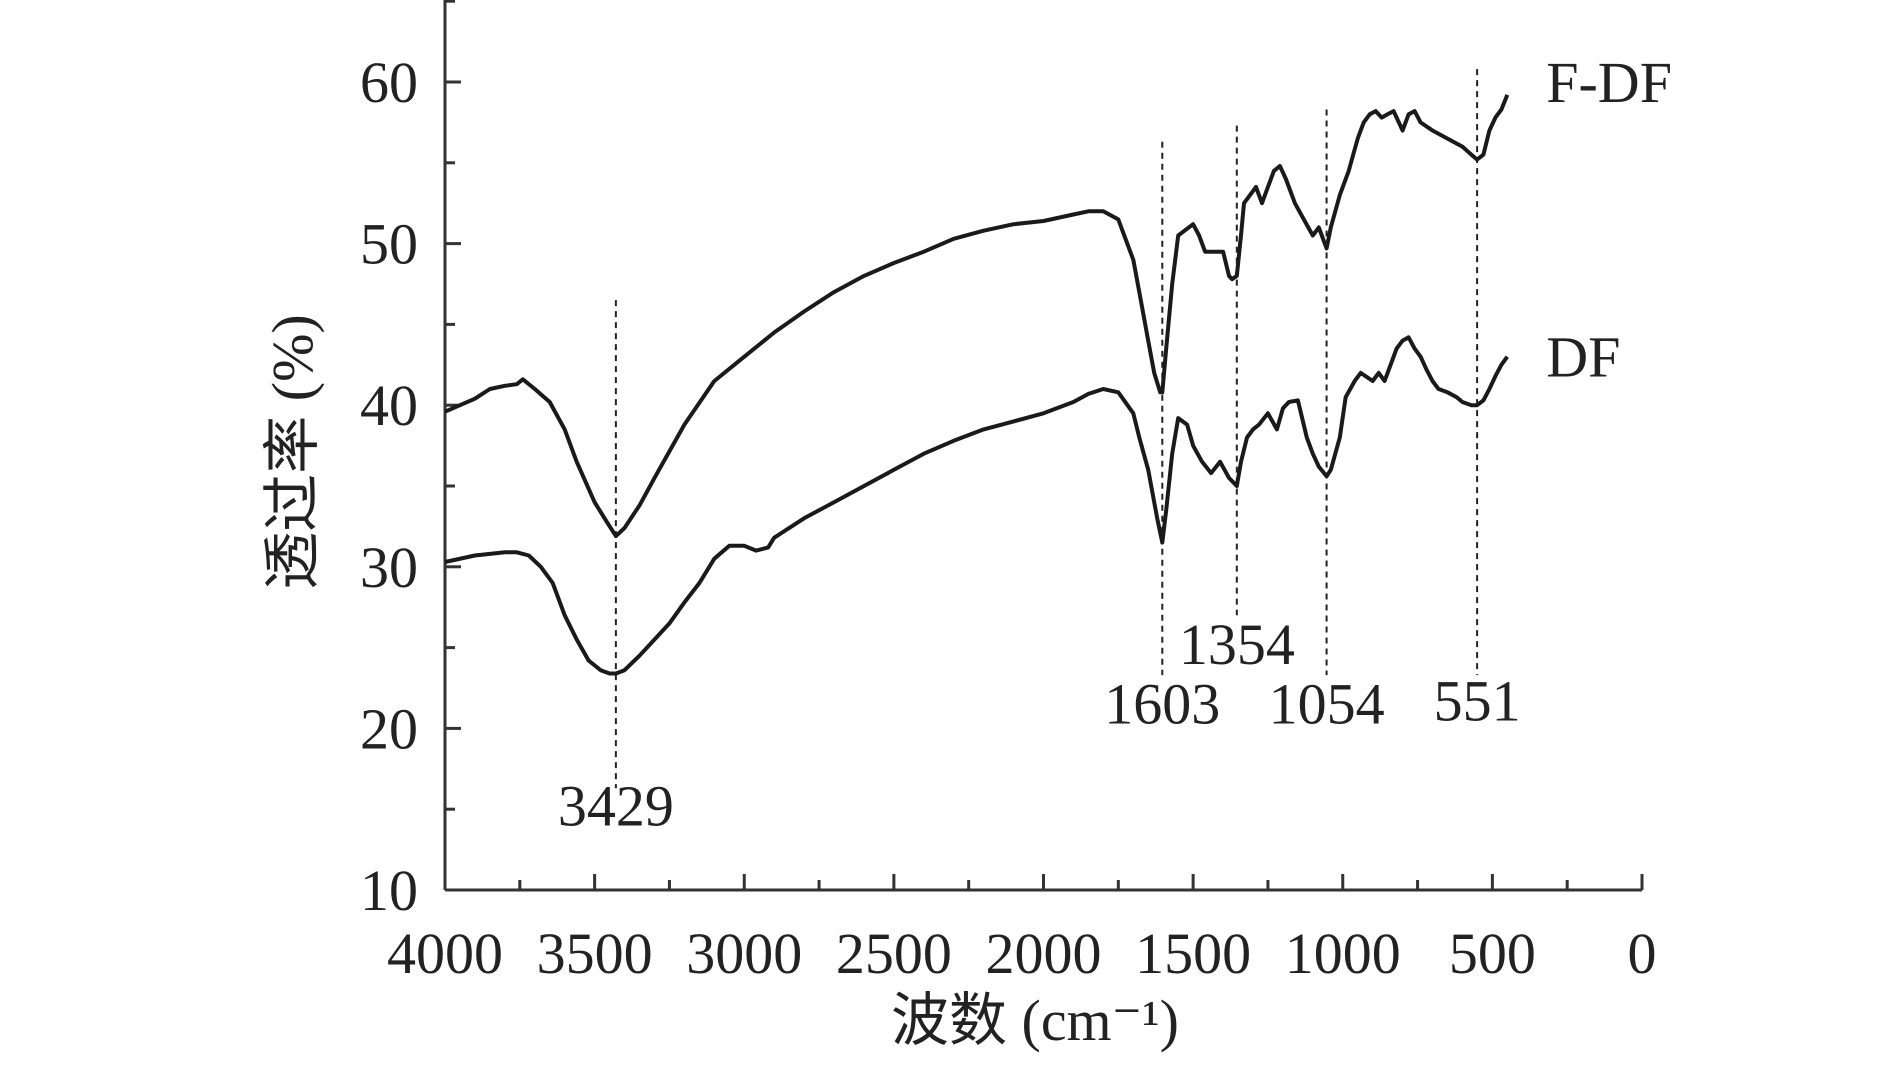 The height and width of the screenshot is (1065, 1890). Describe the element at coordinates (1044, 953) in the screenshot. I see `x-tick-label: 2000` at that location.